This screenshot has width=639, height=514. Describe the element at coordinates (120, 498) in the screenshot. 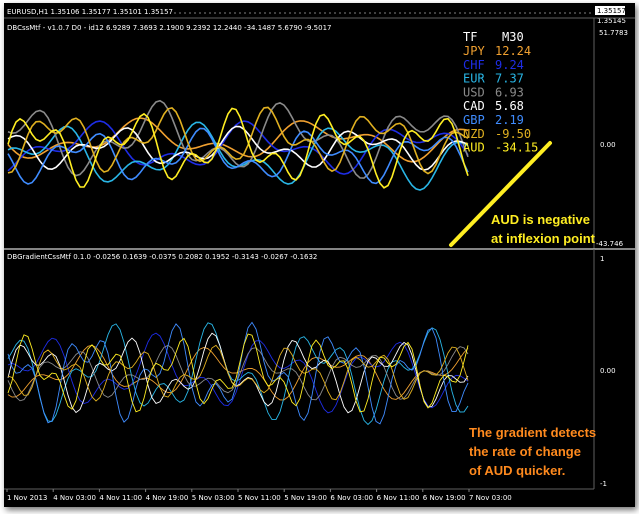

I see `time-label: 4 Nov 11:00` at that location.